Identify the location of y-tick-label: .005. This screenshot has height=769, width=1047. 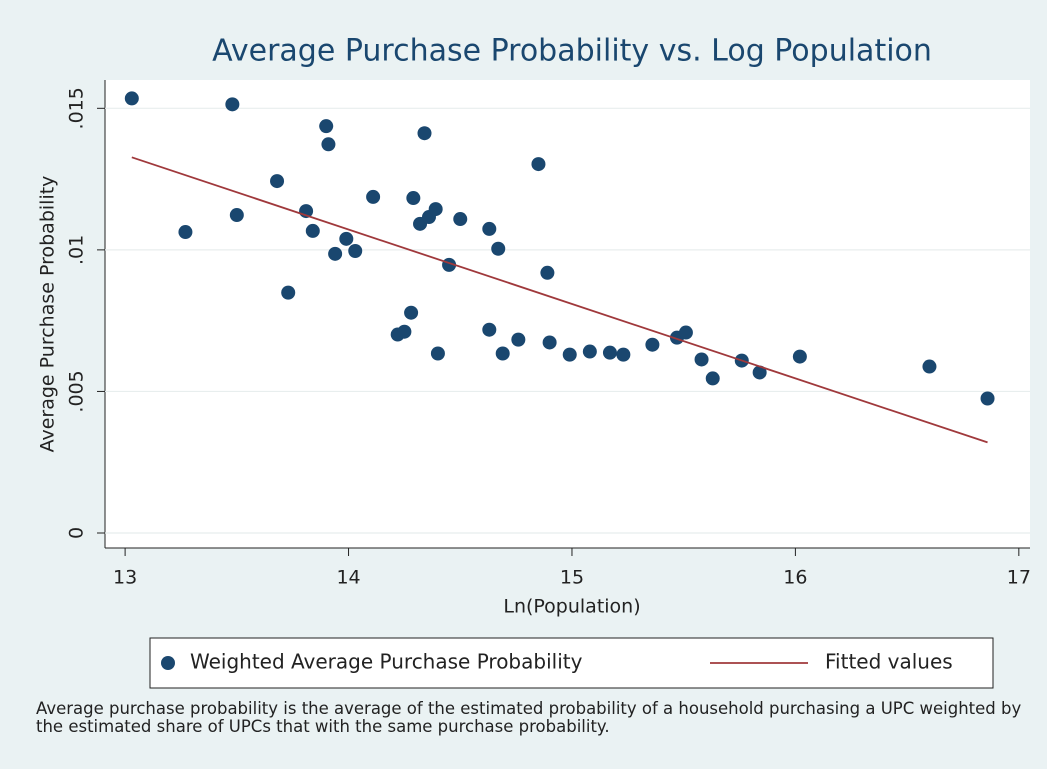
(77, 391).